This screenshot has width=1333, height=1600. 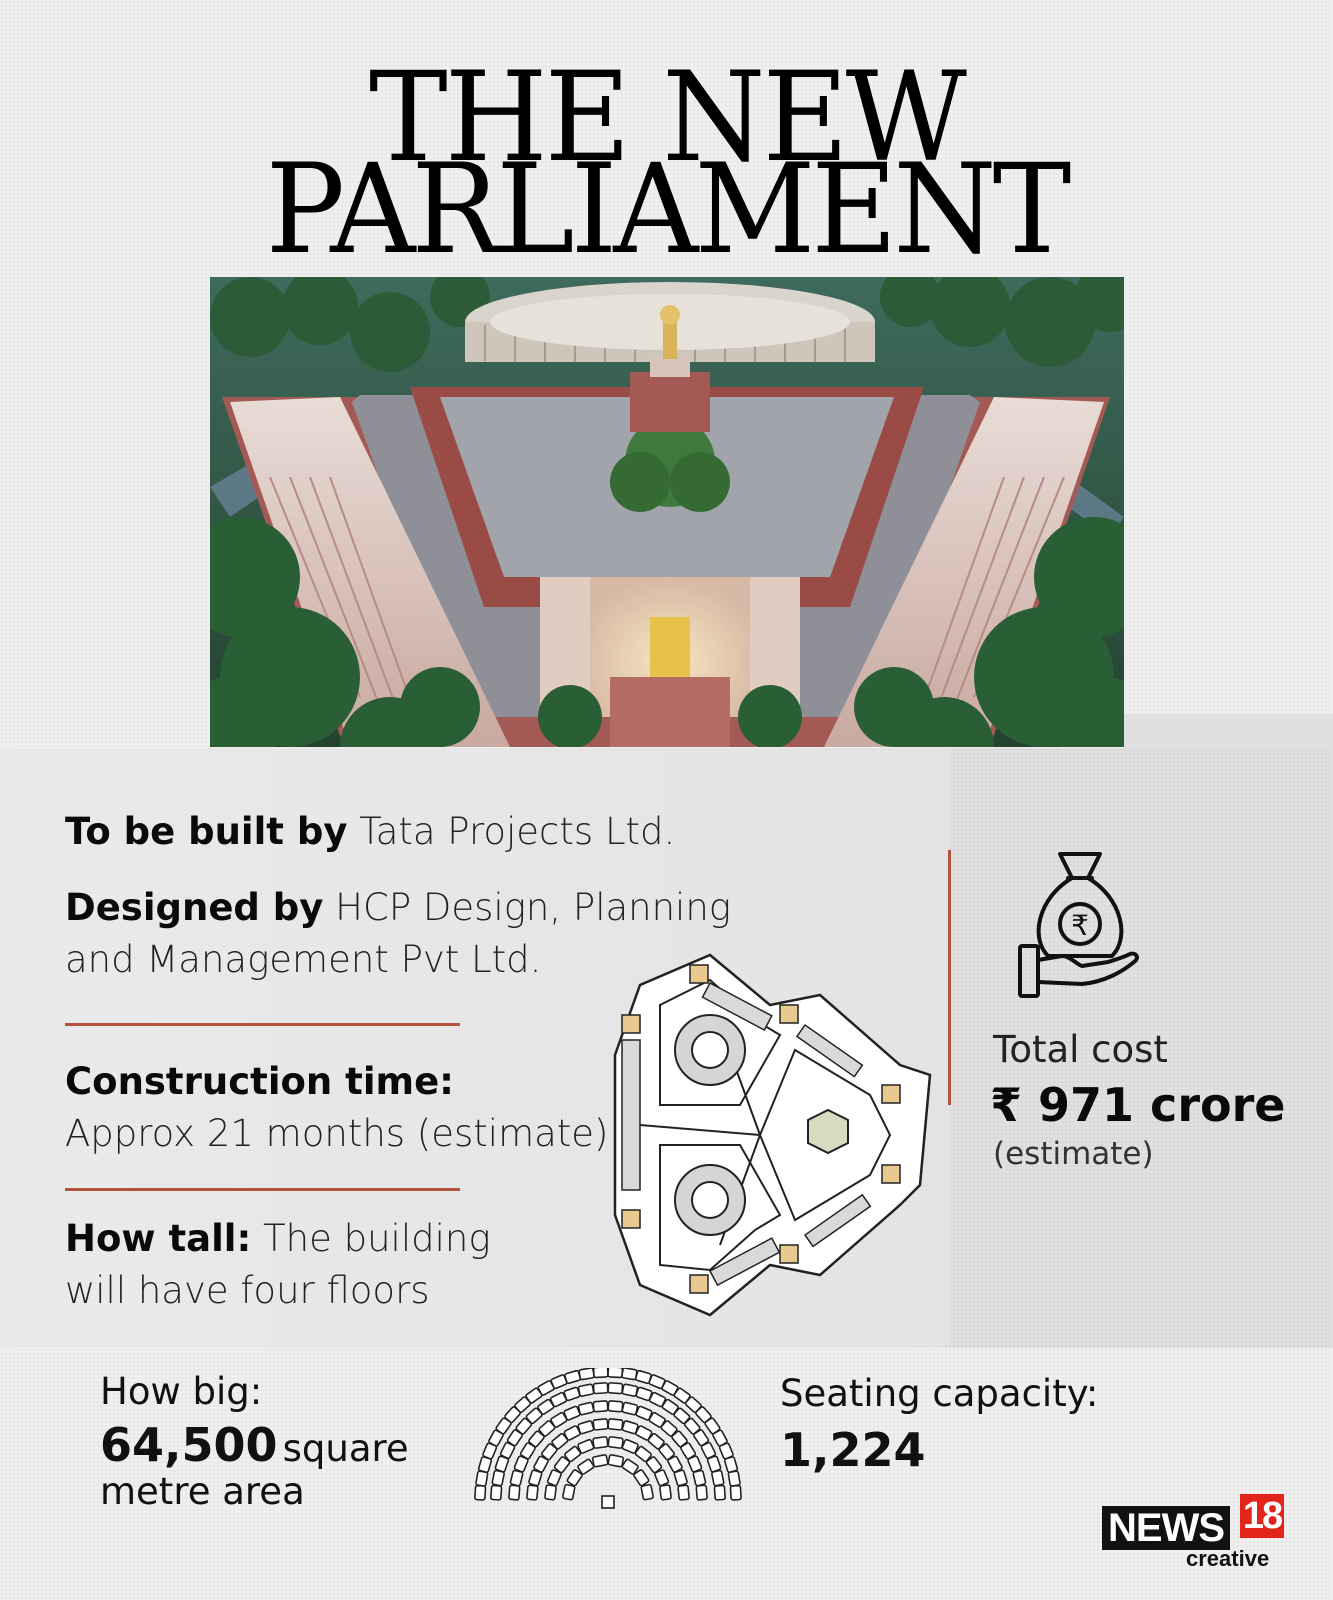 What do you see at coordinates (337, 1133) in the screenshot?
I see `construction-time-value: Approx 21 months (estimate)` at bounding box center [337, 1133].